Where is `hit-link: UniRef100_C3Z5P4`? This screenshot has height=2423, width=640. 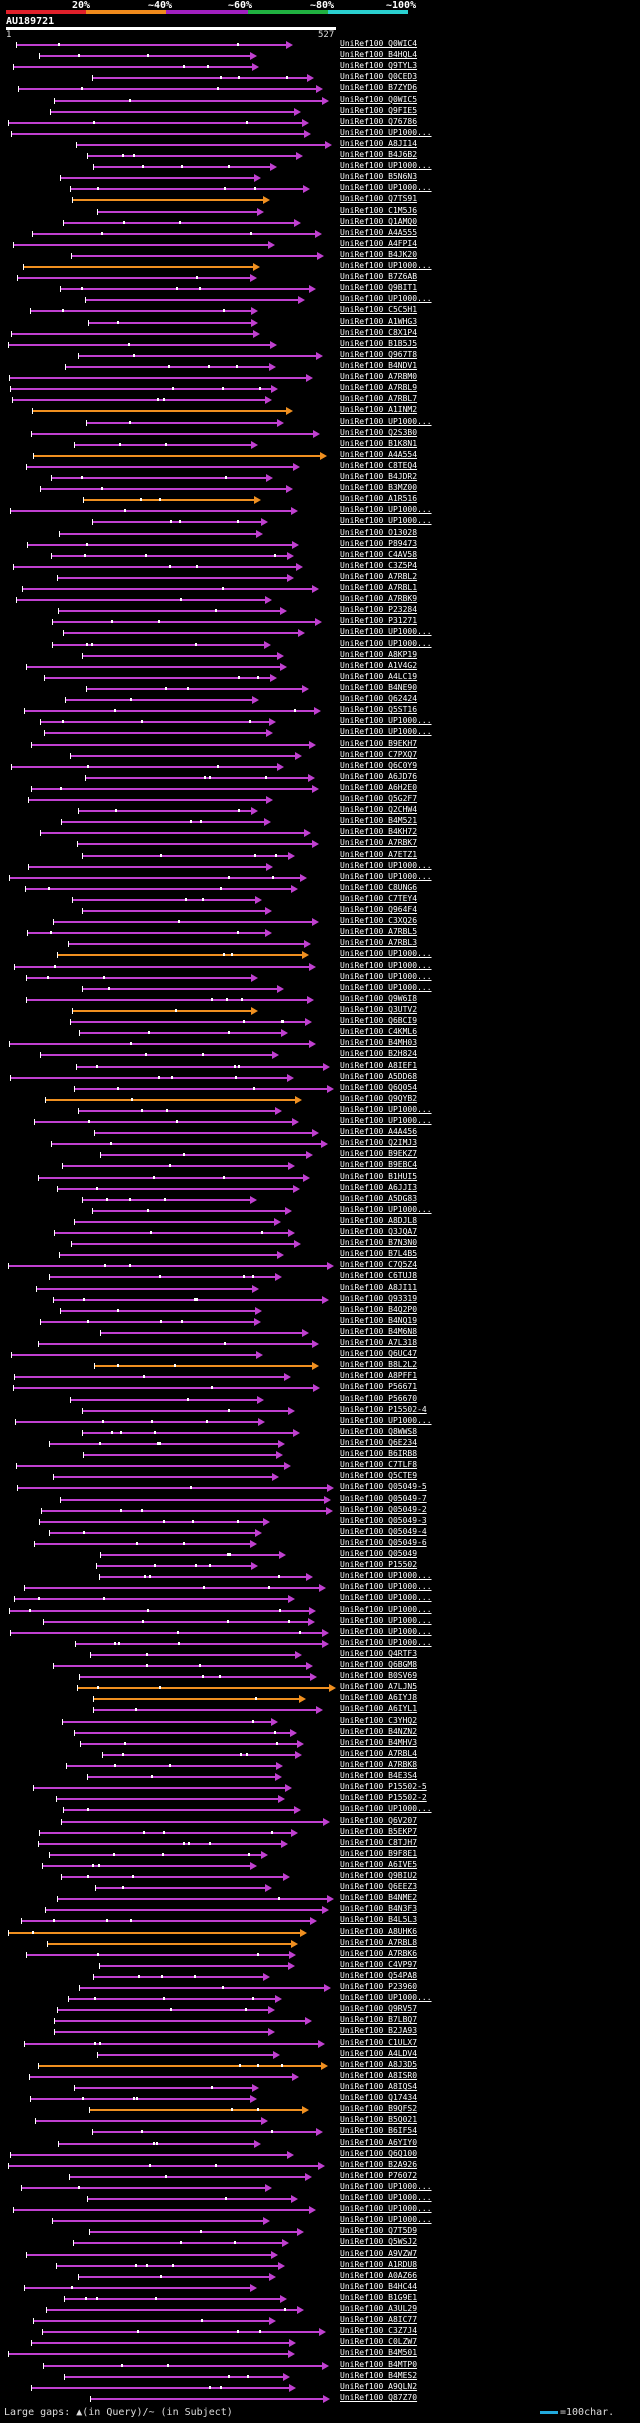
hit-link: UniRef100_C3Z5P4 is located at coordinates (379, 565).